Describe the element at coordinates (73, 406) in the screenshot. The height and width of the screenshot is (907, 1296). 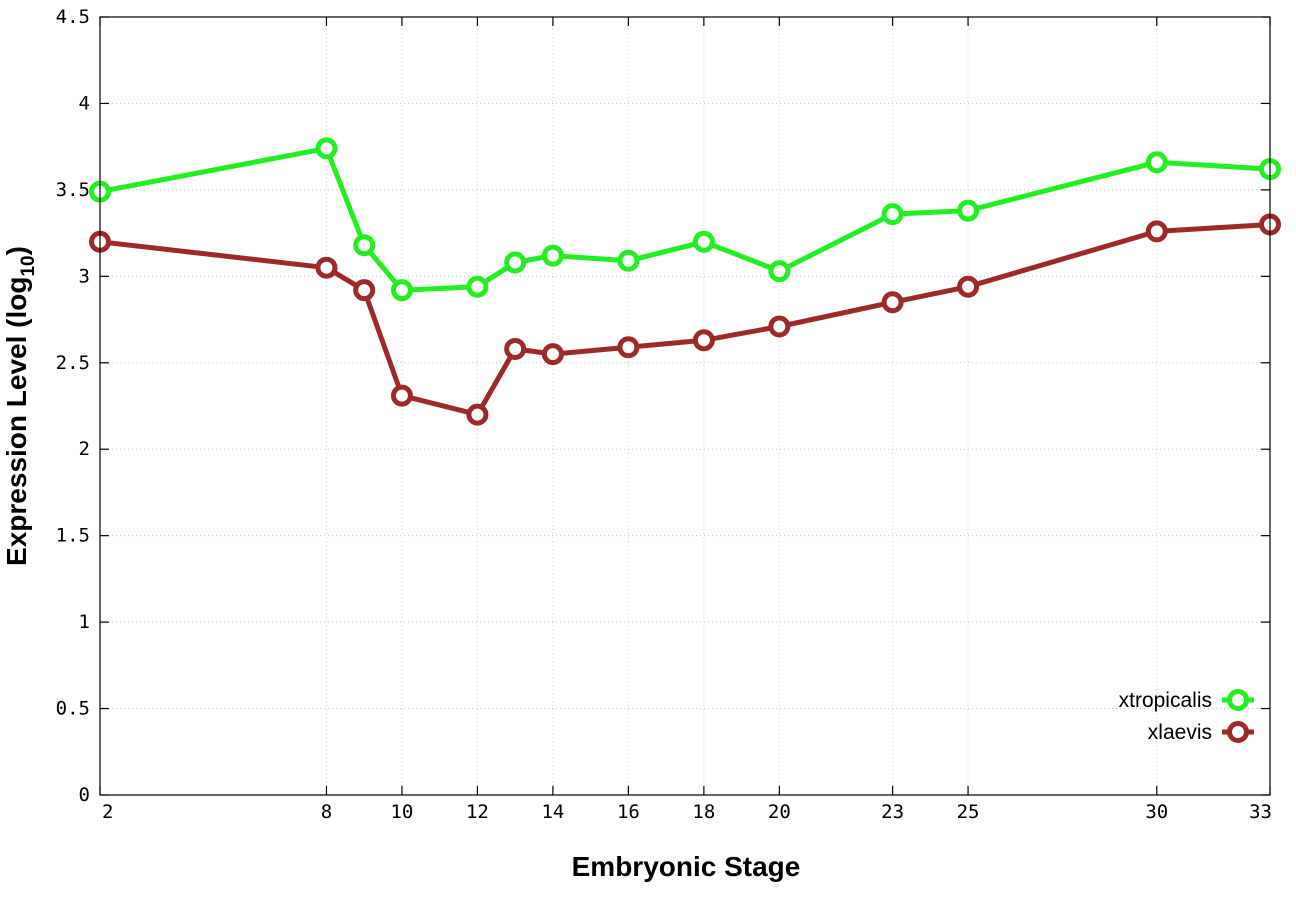
I see `y-tick-labels: 0 0.5 1 1.5 2 2.5 3 3.5 4 4.5` at that location.